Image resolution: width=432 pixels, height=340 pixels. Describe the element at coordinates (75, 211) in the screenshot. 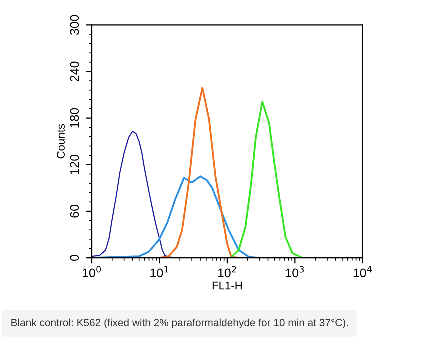

I see `y-tick-label: 60` at that location.